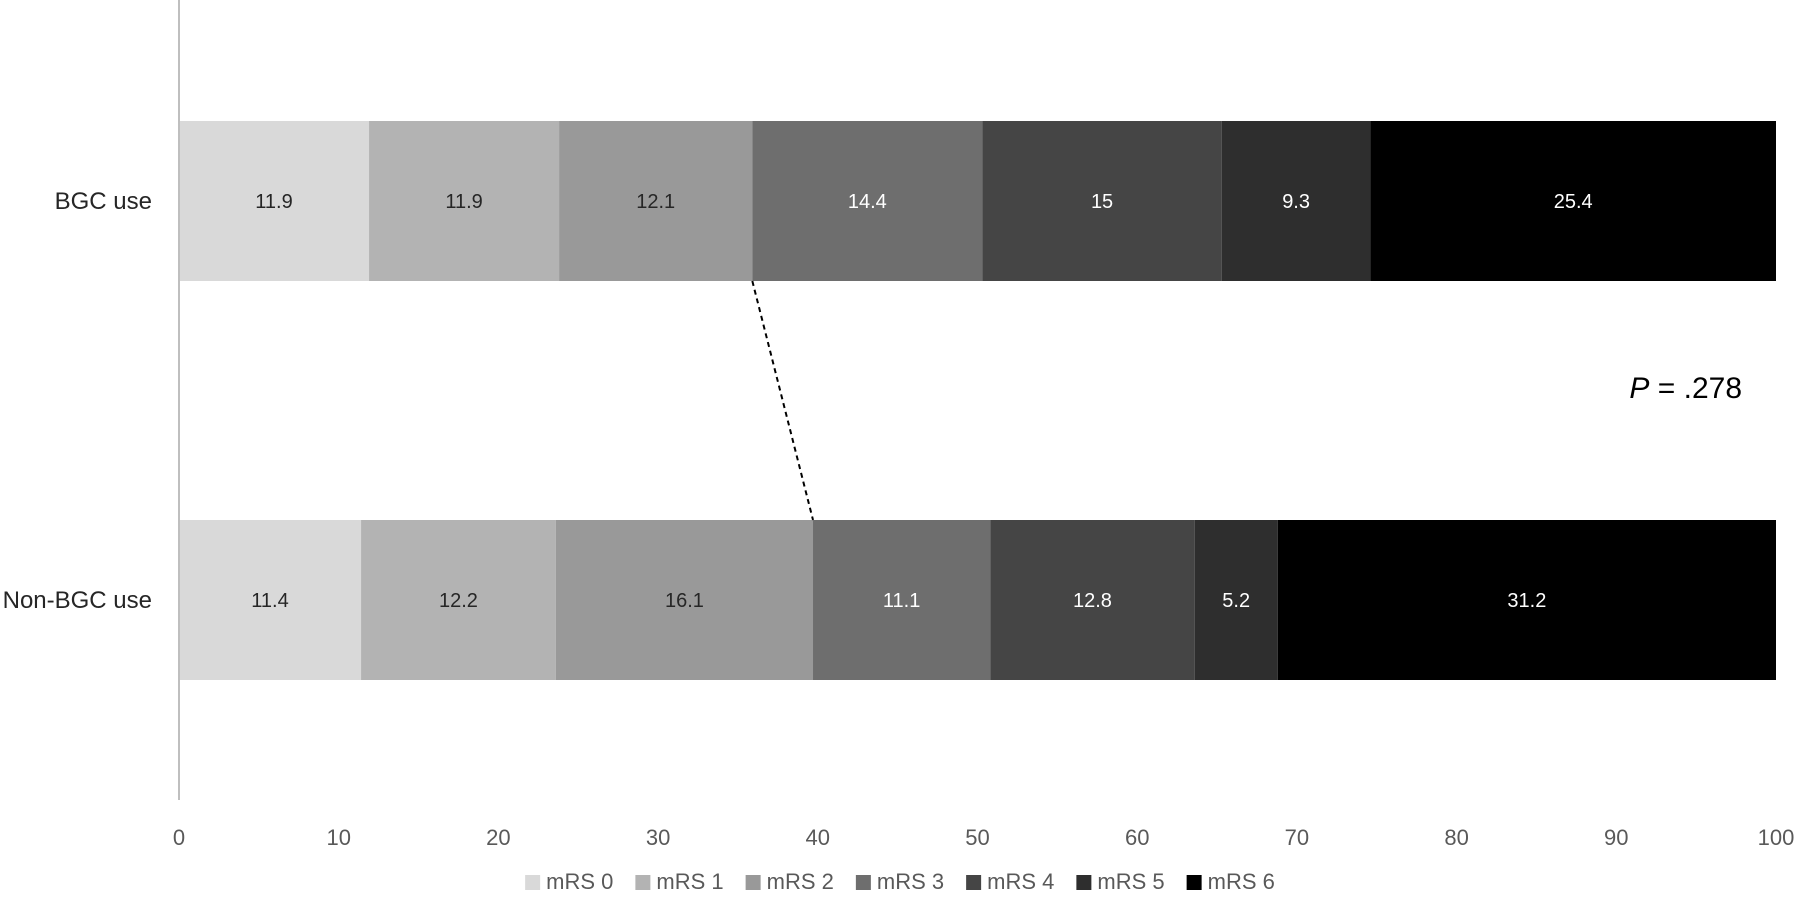 The width and height of the screenshot is (1800, 900). I want to click on x-tick-label: 20, so click(498, 837).